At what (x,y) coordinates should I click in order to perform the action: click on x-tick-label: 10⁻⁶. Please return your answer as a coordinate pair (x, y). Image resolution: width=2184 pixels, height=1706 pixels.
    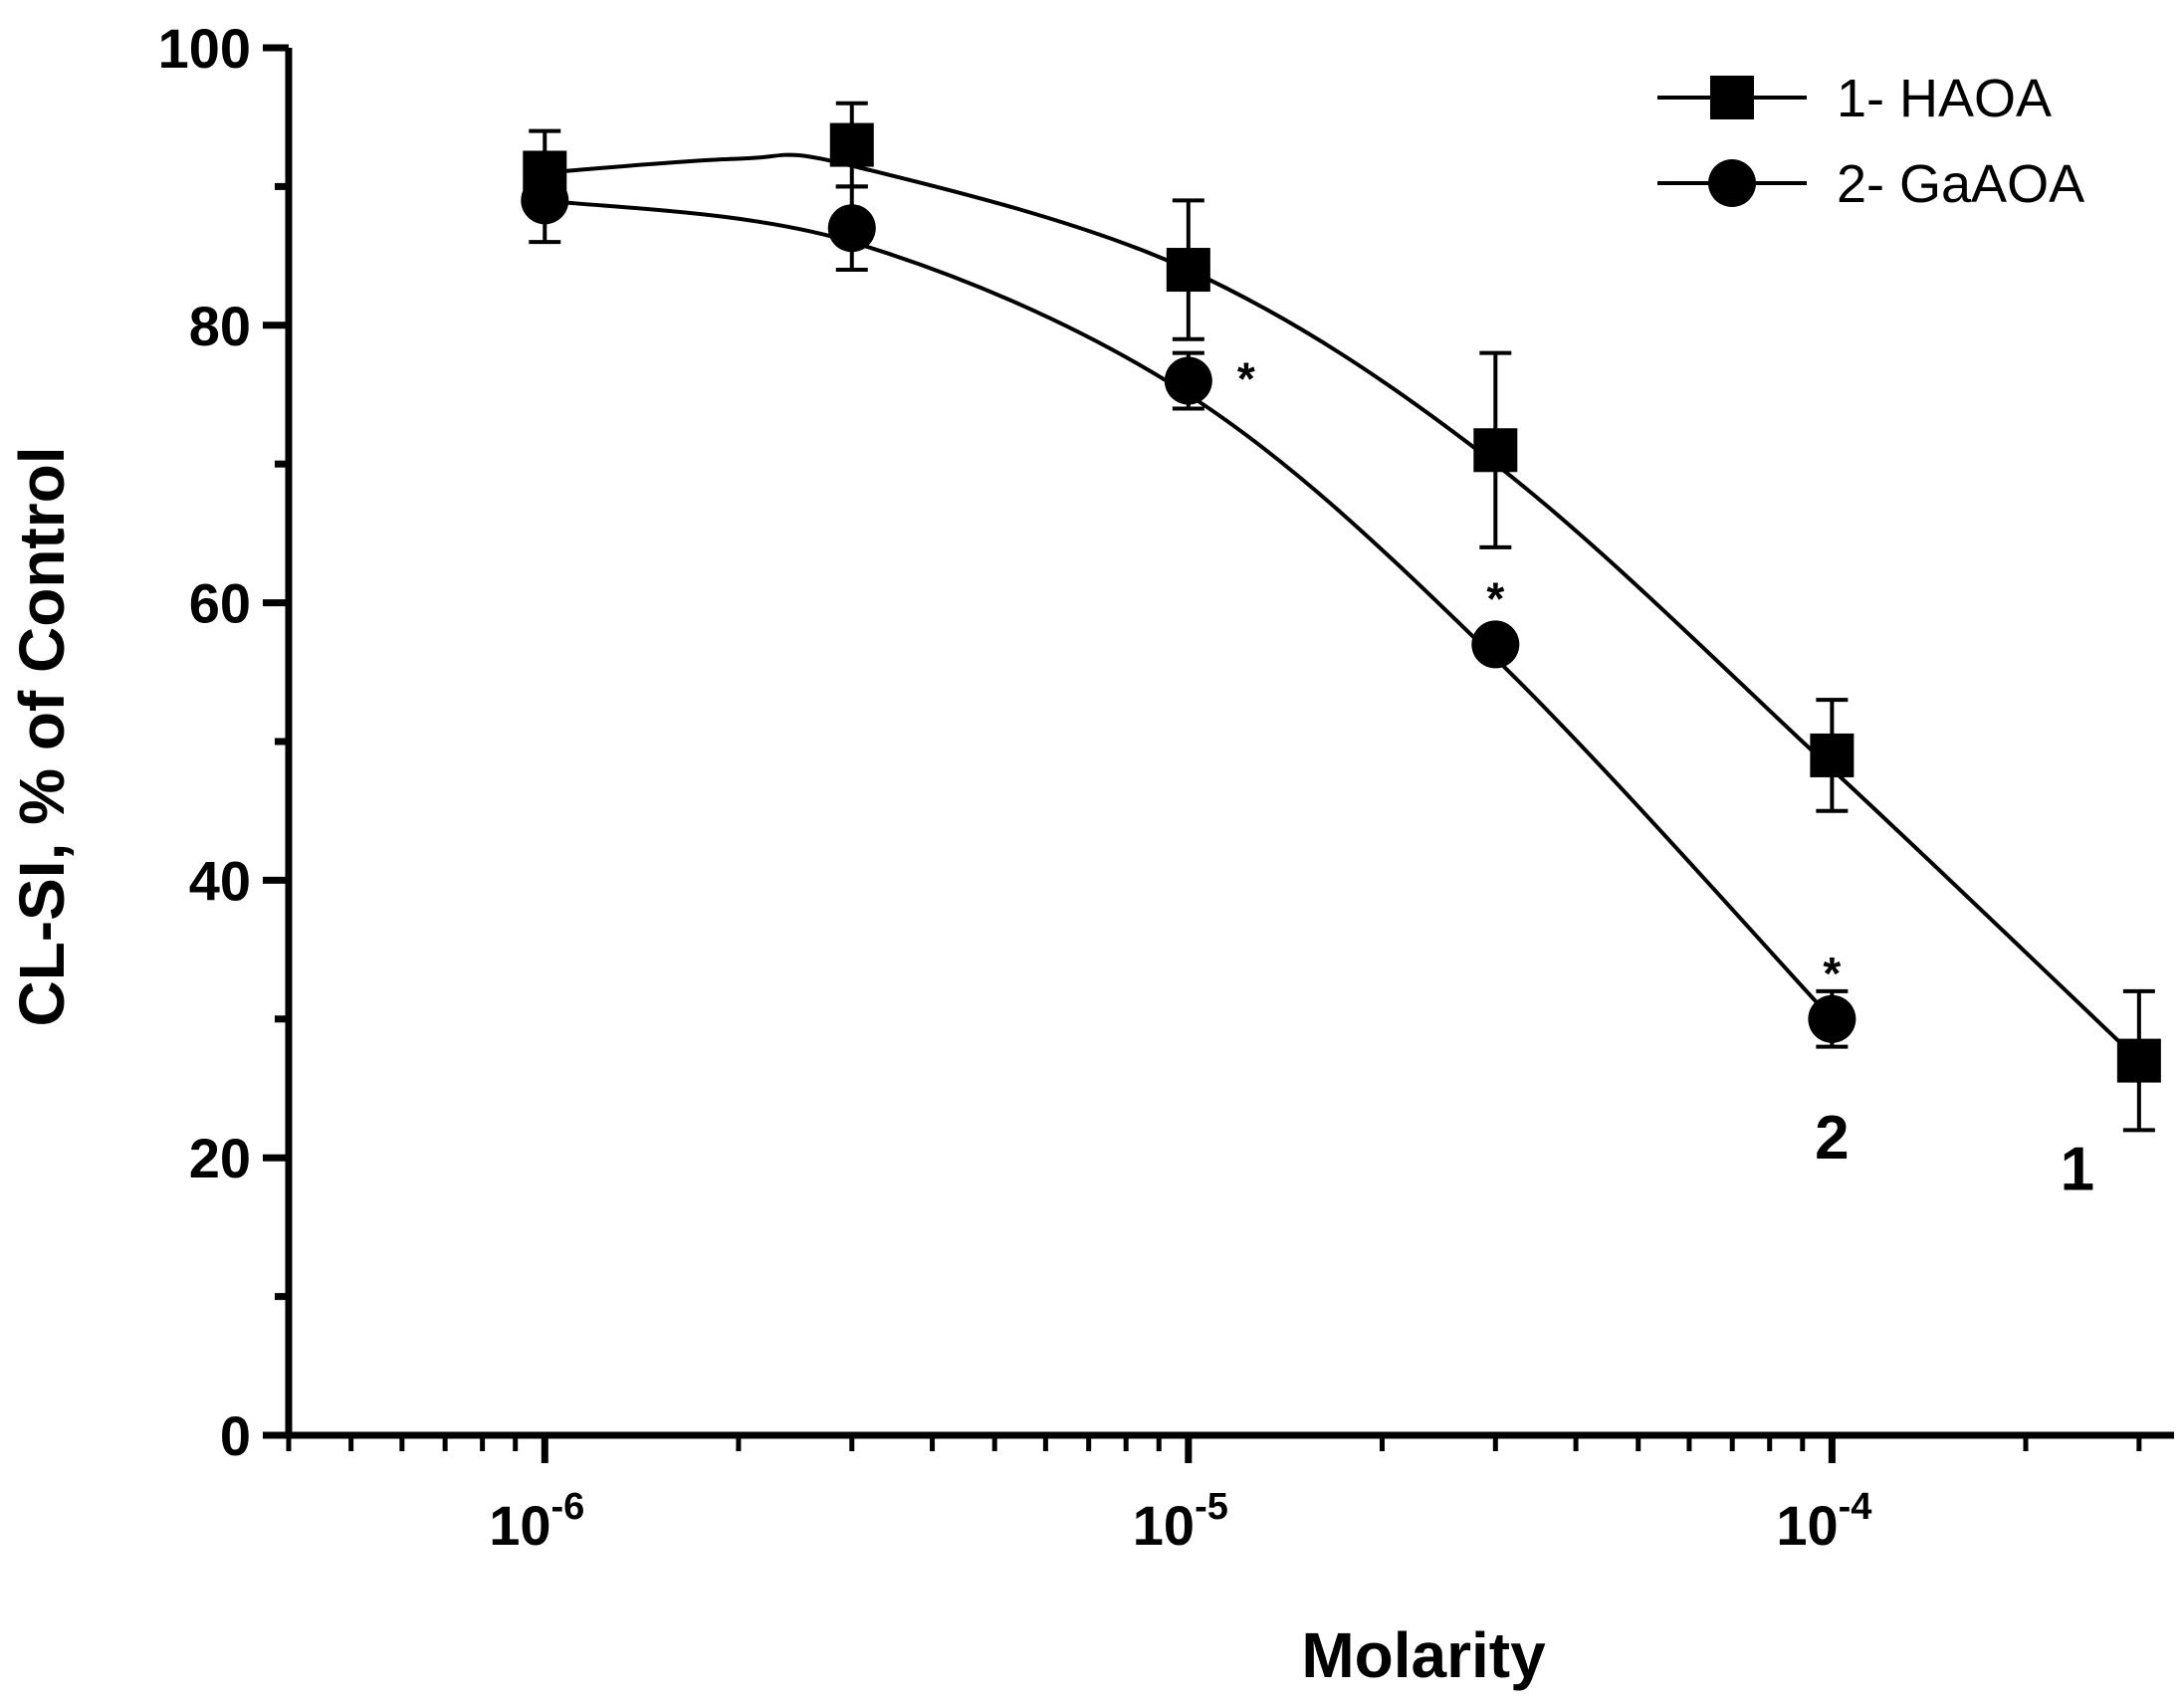
    Looking at the image, I should click on (536, 1521).